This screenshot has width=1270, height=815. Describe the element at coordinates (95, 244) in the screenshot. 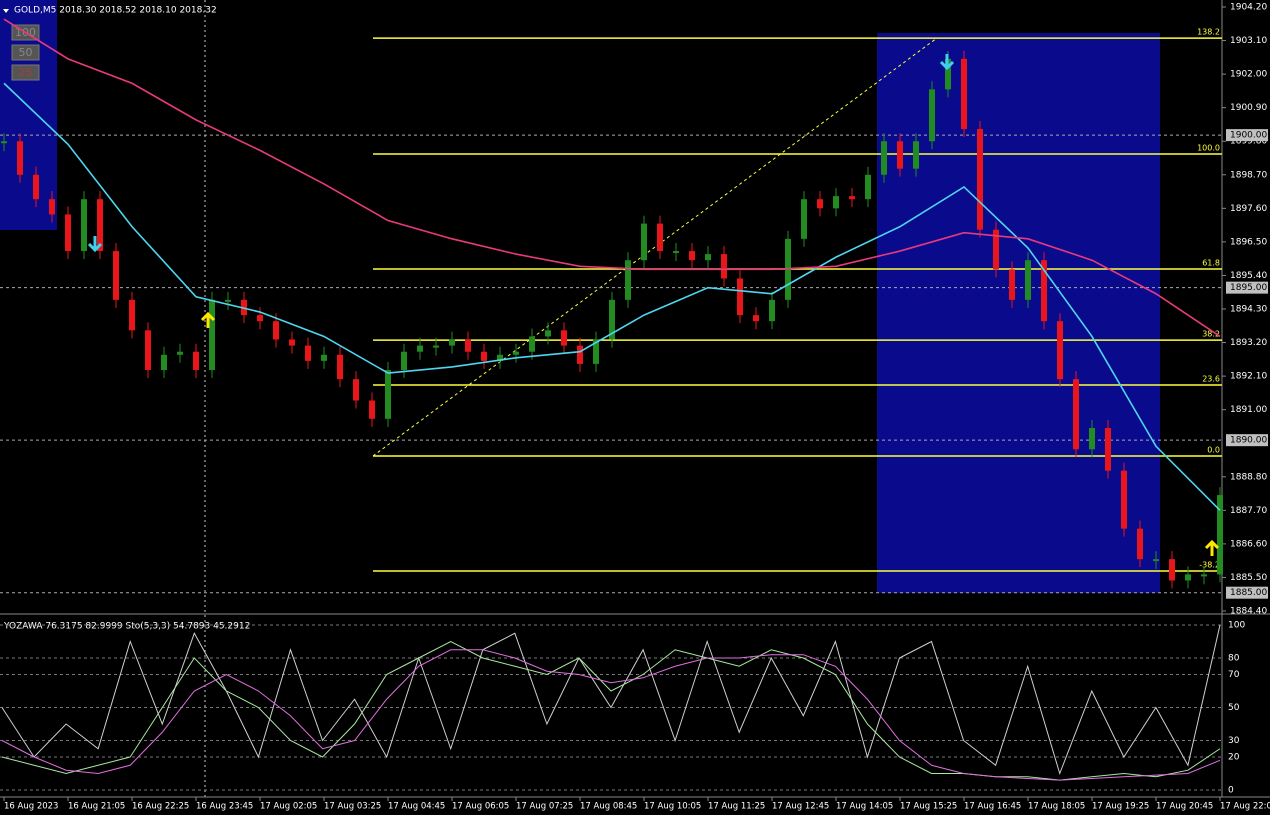

I see `sell-arrow` at that location.